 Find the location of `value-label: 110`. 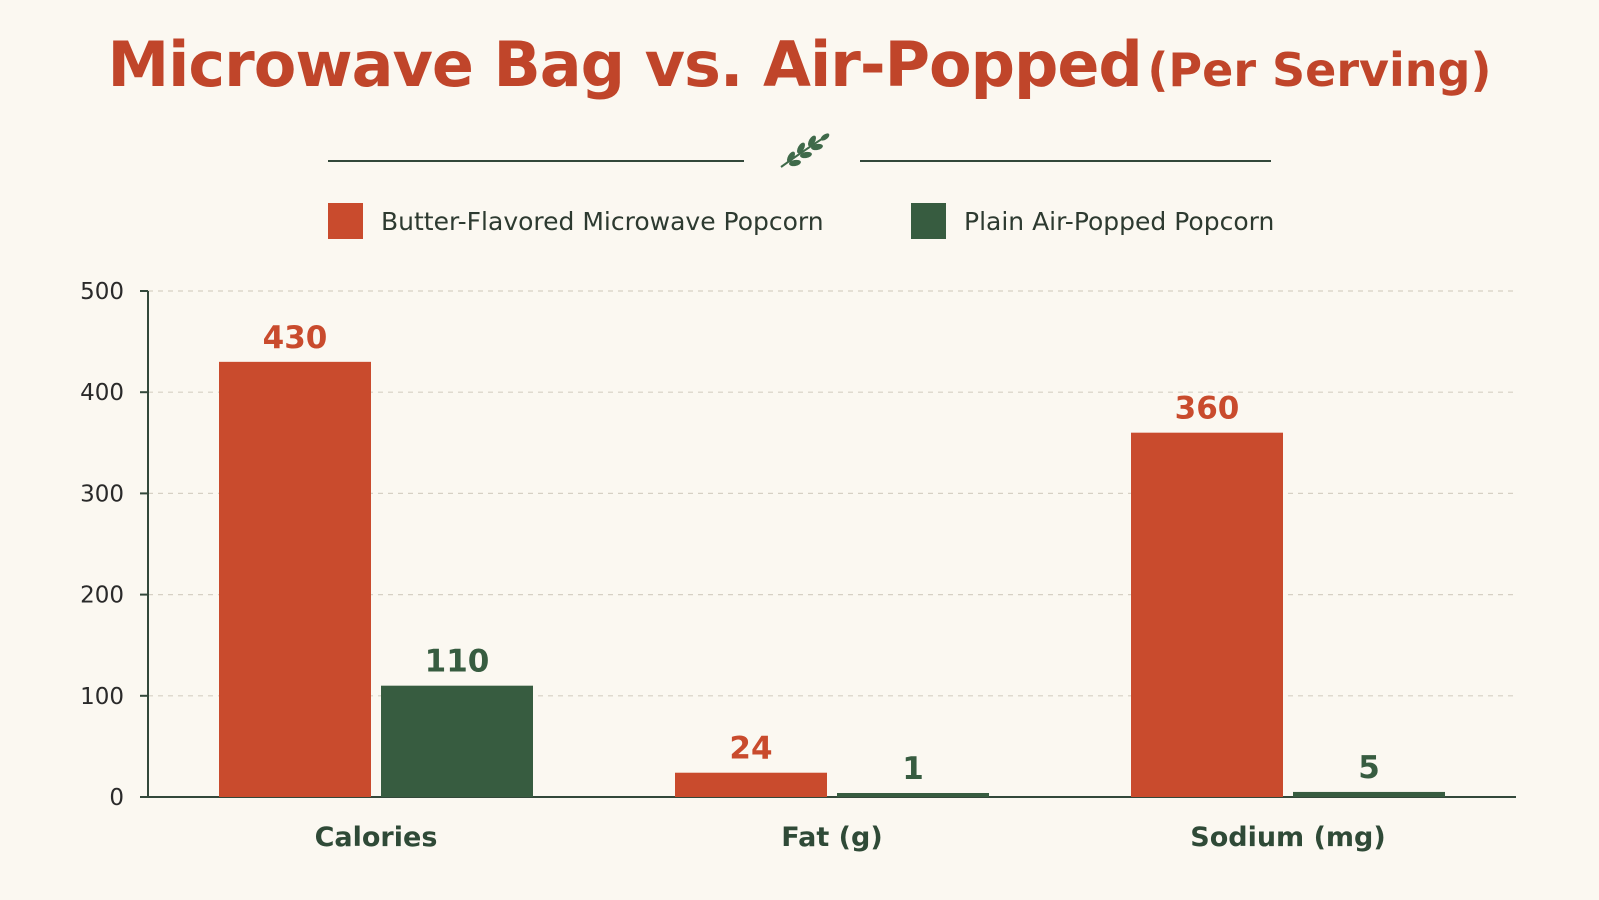

value-label: 110 is located at coordinates (457, 662).